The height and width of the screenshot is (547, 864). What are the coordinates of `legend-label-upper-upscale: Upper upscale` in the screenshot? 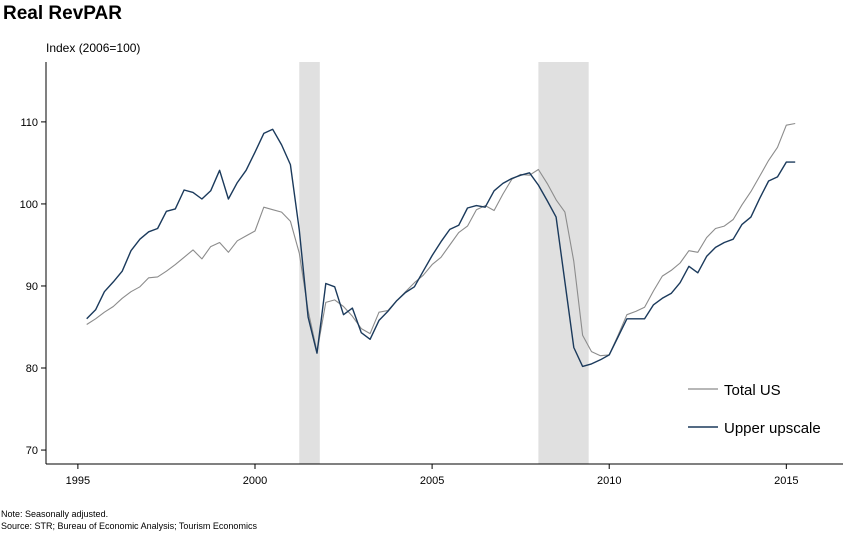 It's located at (772, 428).